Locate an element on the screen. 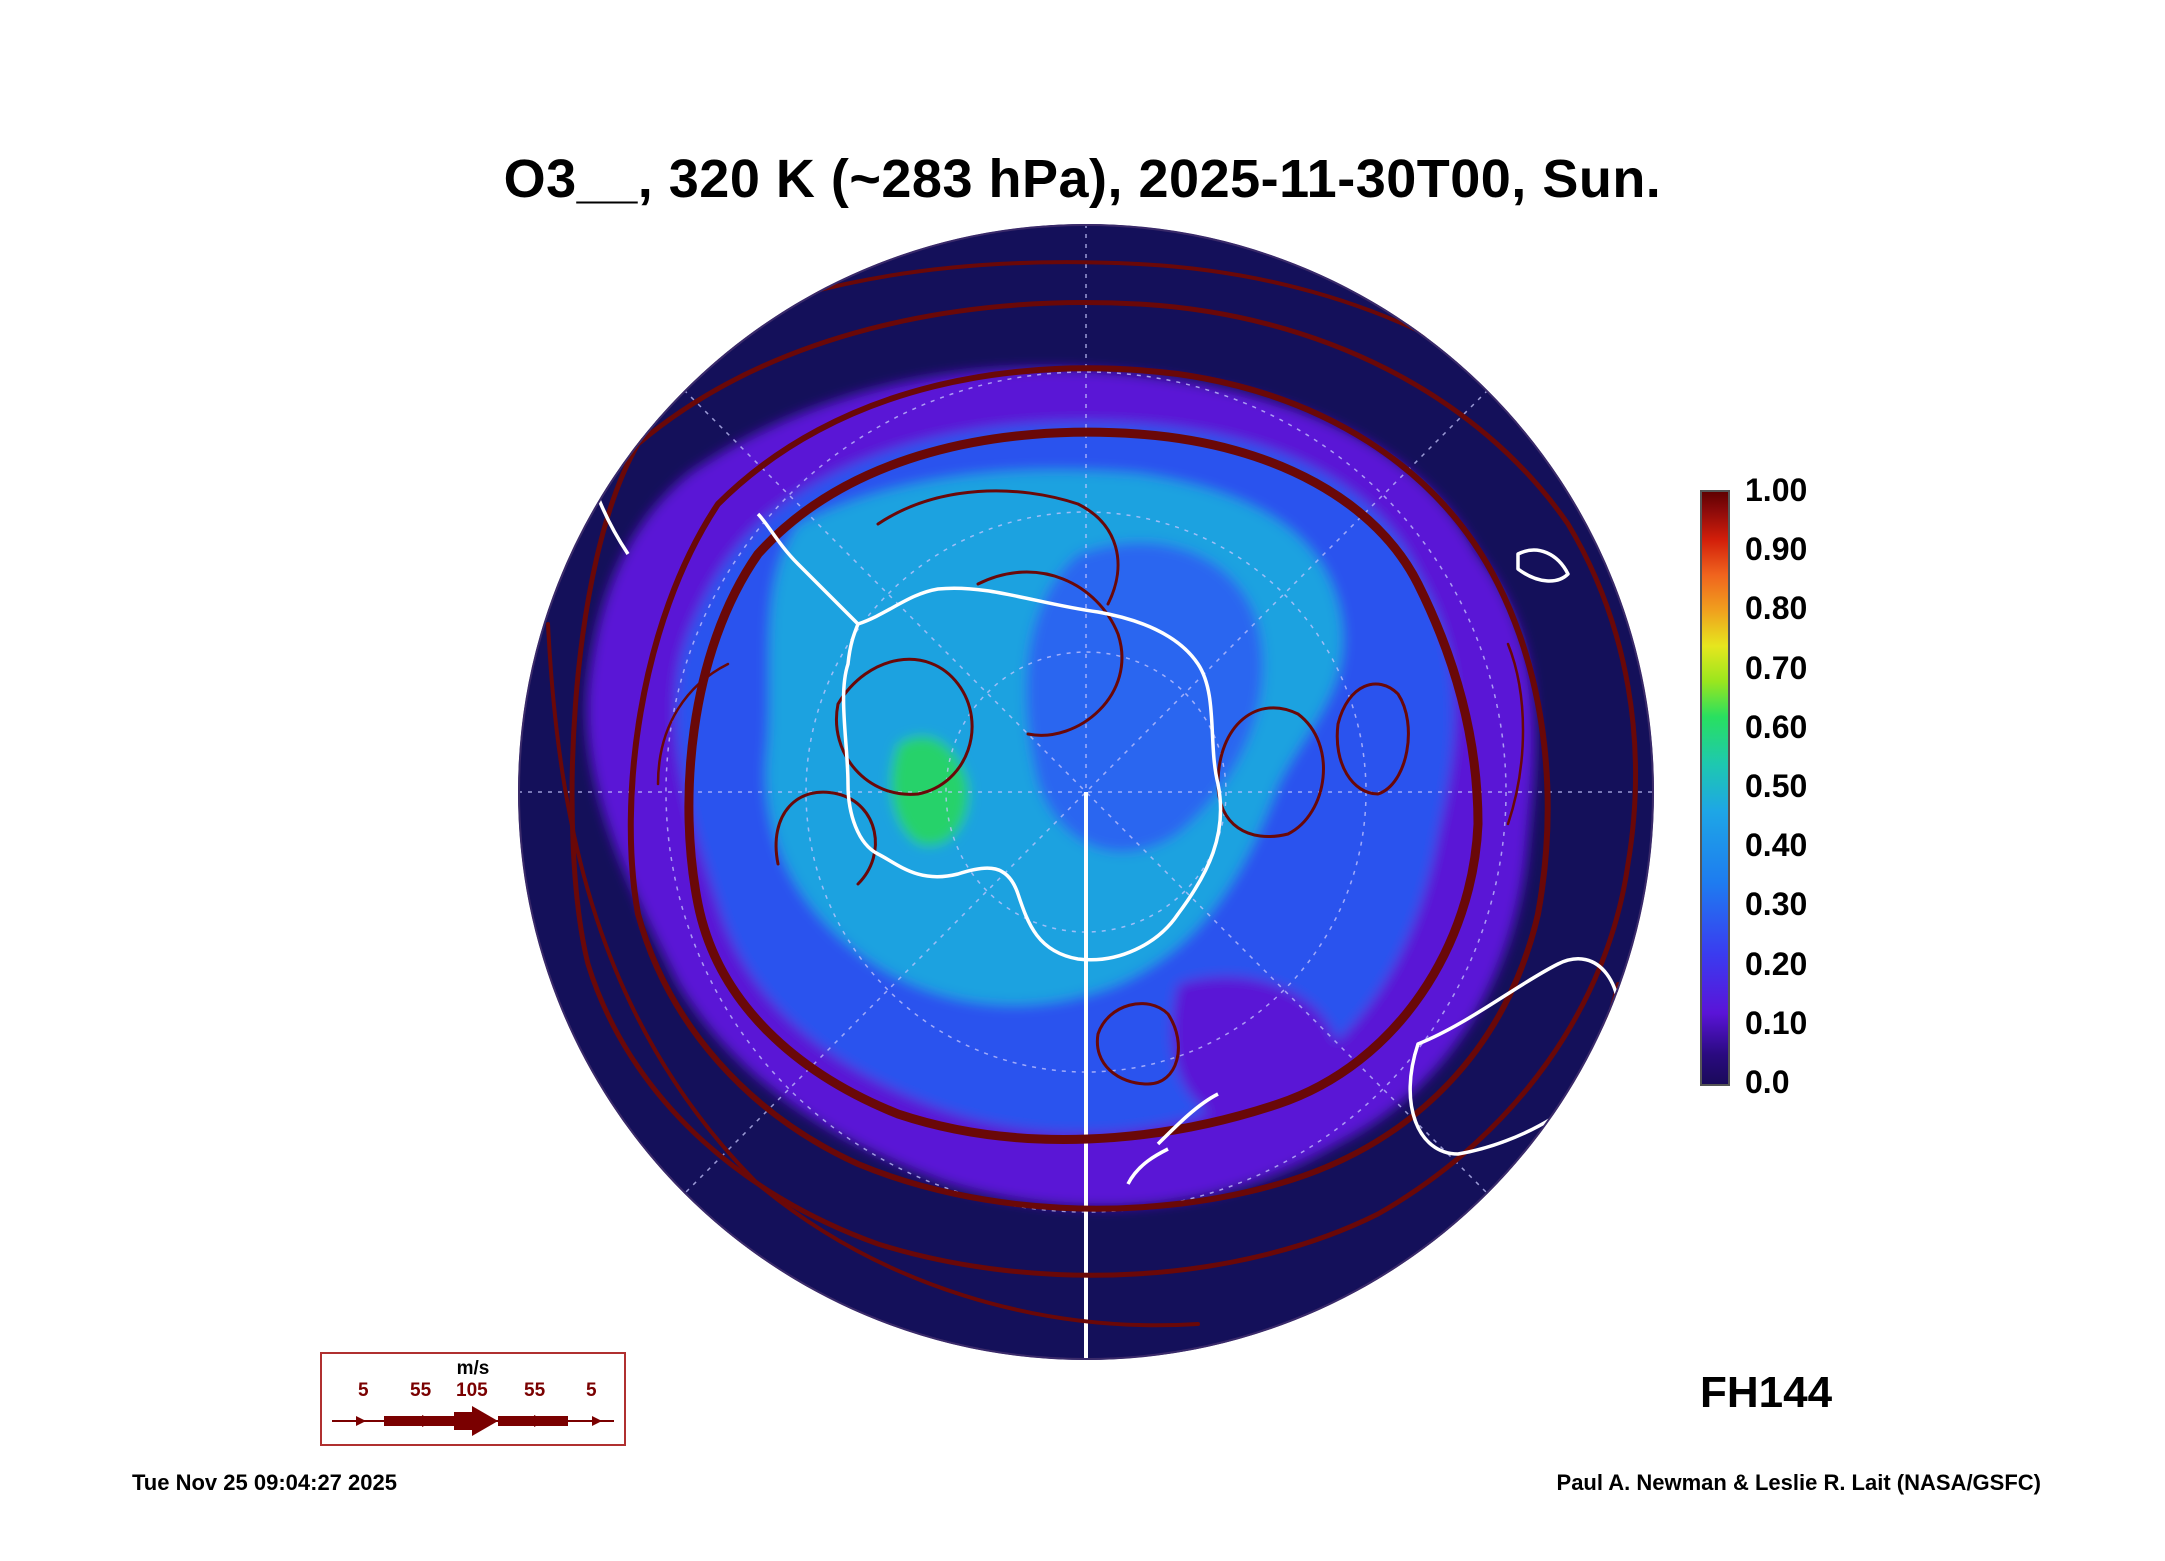 Image resolution: width=2165 pixels, height=1561 pixels. colorbar-tick-label: 0.10 is located at coordinates (1776, 1022).